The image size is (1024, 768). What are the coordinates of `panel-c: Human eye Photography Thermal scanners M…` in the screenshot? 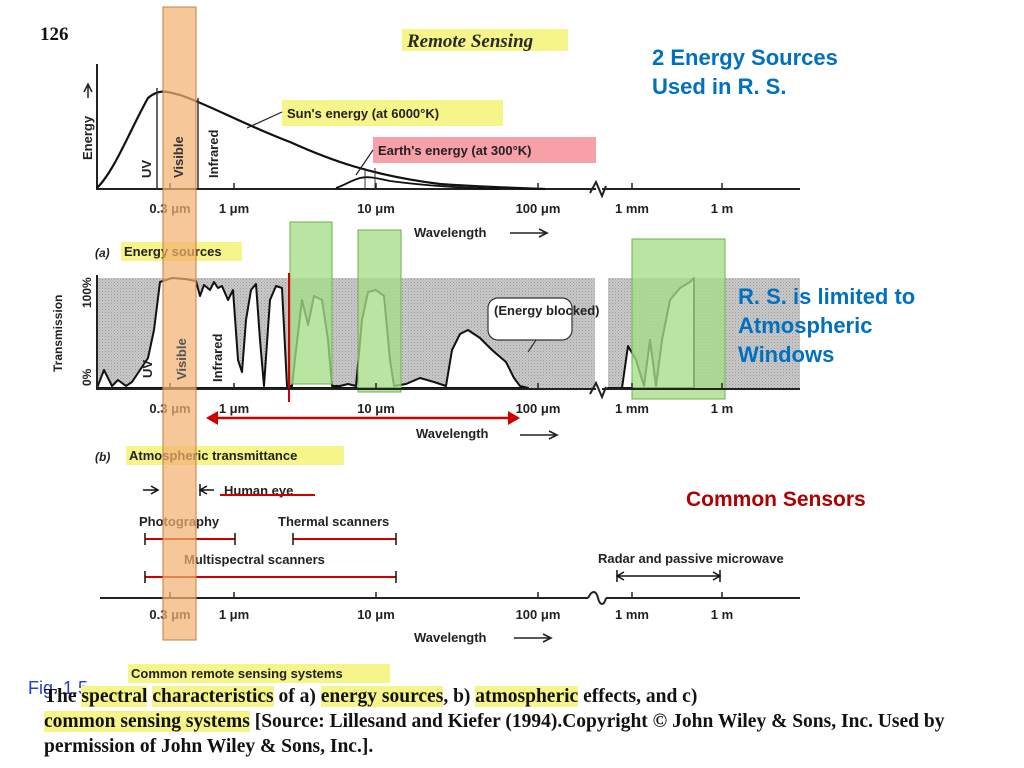 It's located at (450, 564).